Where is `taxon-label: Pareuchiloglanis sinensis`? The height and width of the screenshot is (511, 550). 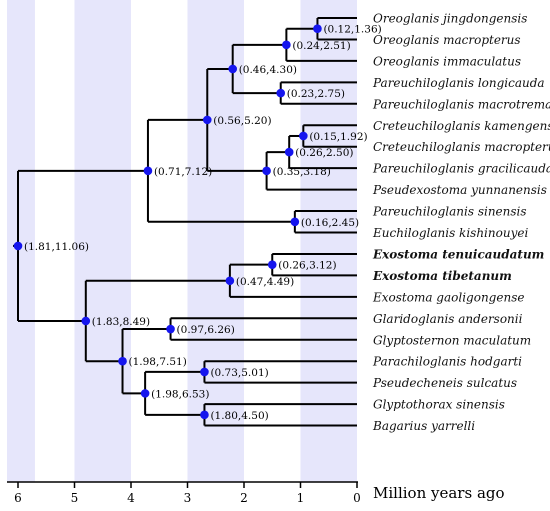
taxon-label: Pareuchiloglanis sinensis is located at coordinates (449, 212).